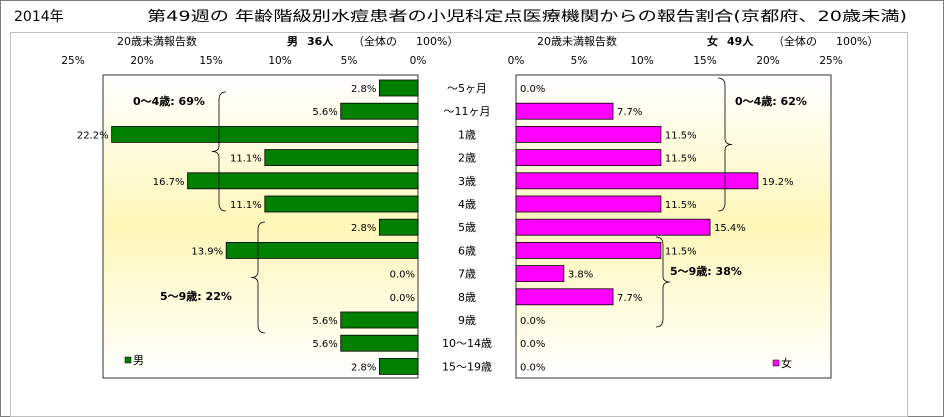 The height and width of the screenshot is (417, 944). What do you see at coordinates (467, 250) in the screenshot?
I see `category-label: 6歳` at bounding box center [467, 250].